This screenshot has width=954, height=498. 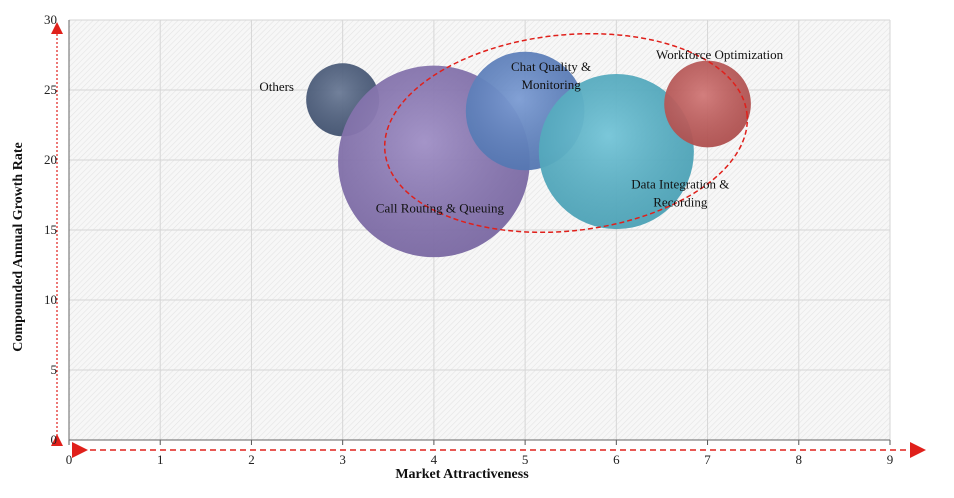 What do you see at coordinates (69, 459) in the screenshot?
I see `x-tick-label: 0` at bounding box center [69, 459].